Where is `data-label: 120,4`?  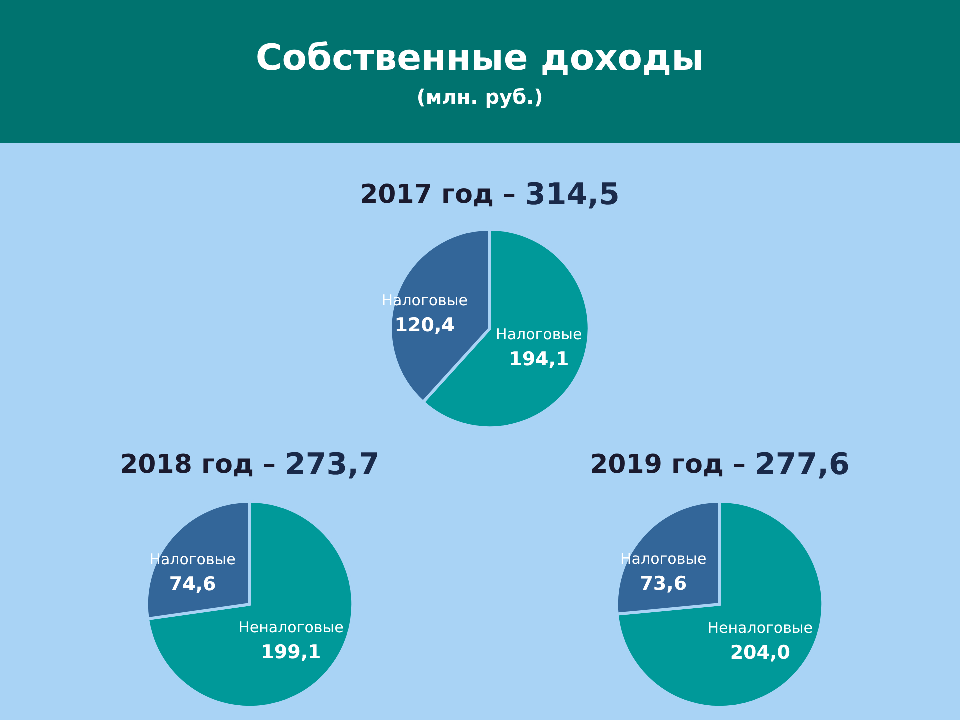
data-label: 120,4 is located at coordinates (424, 325).